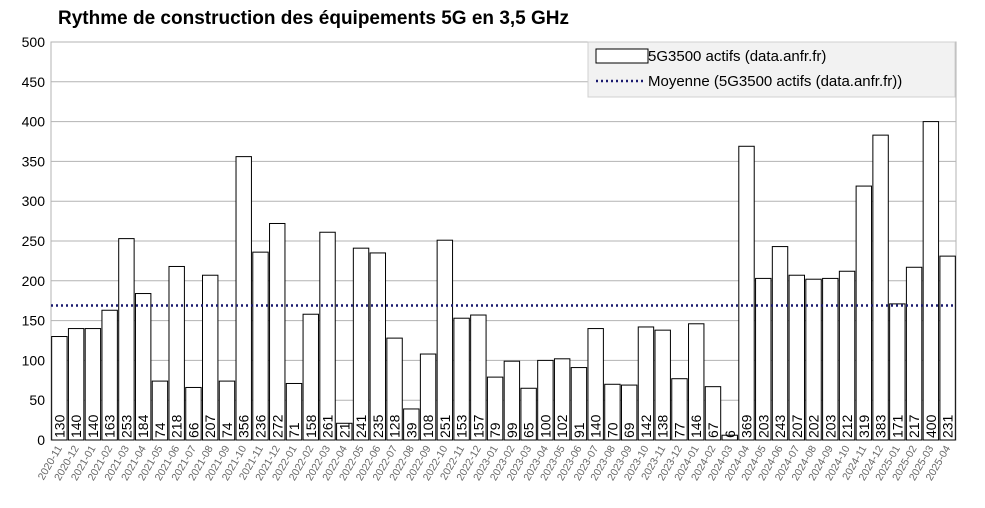 The height and width of the screenshot is (508, 985). I want to click on y-tick-label: 150, so click(34, 321).